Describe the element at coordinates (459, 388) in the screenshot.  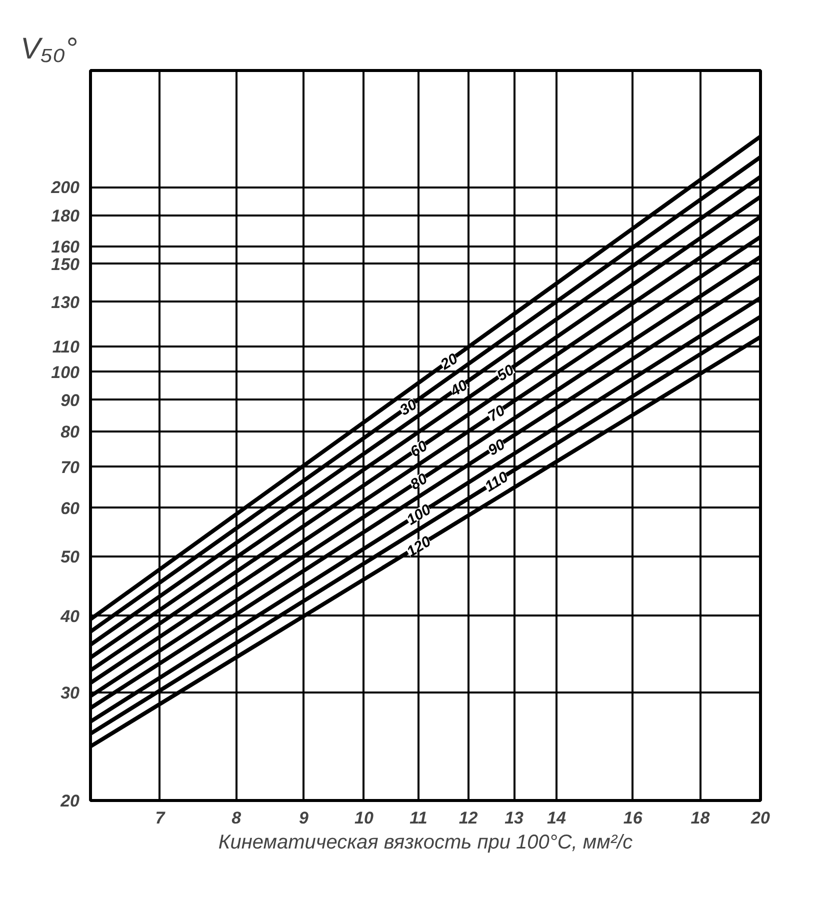
I see `text: 40` at that location.